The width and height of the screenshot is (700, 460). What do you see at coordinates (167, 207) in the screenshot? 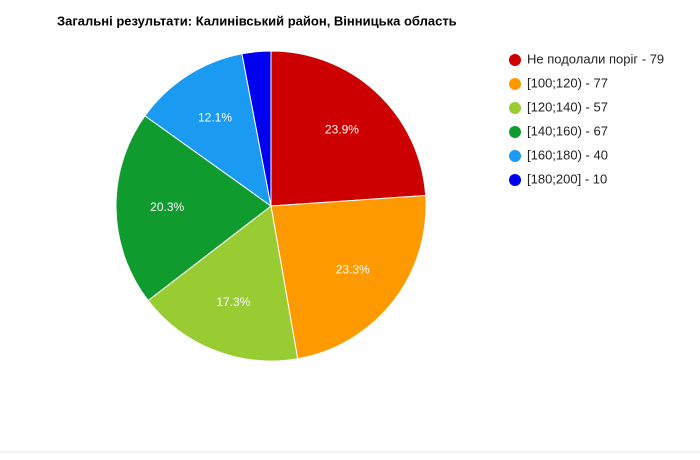
I see `slice-label: 20.3%` at bounding box center [167, 207].